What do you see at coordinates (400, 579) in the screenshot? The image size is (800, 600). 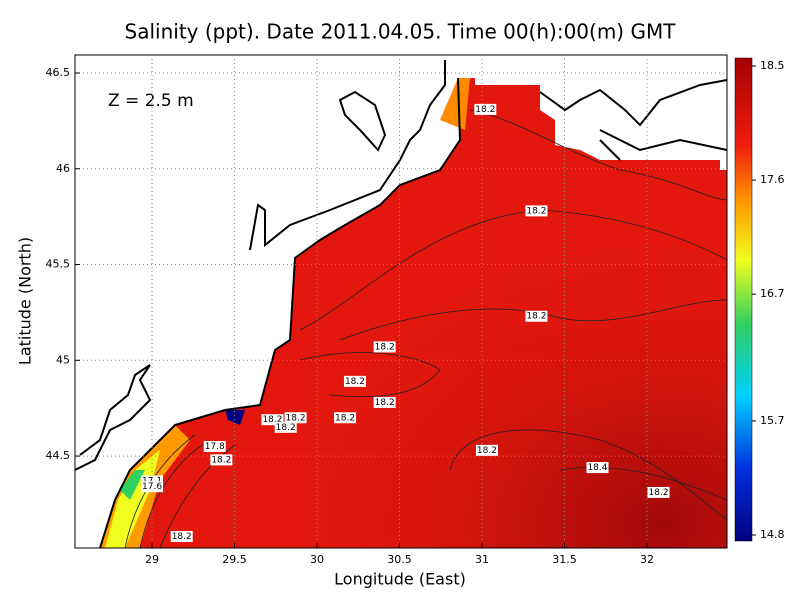 I see `x-axis-label: Longitude (East)` at bounding box center [400, 579].